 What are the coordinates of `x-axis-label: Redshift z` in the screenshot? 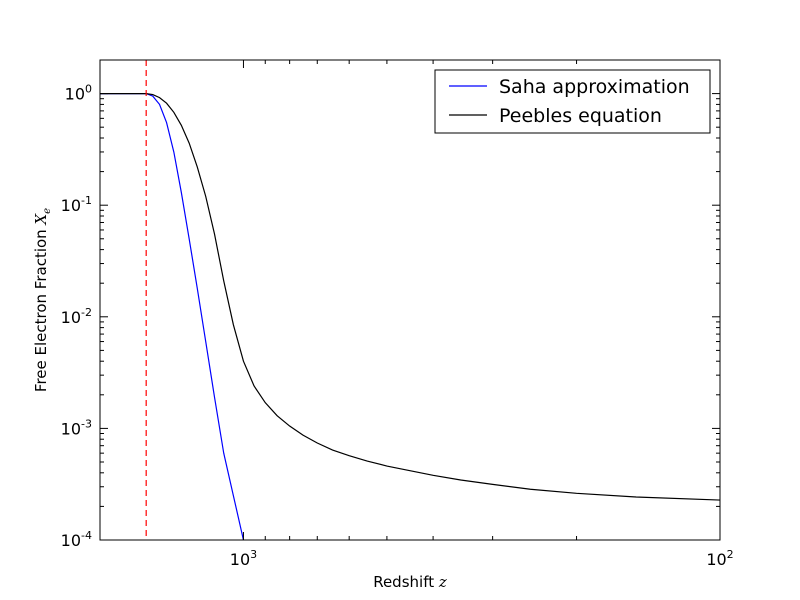 It's located at (410, 582).